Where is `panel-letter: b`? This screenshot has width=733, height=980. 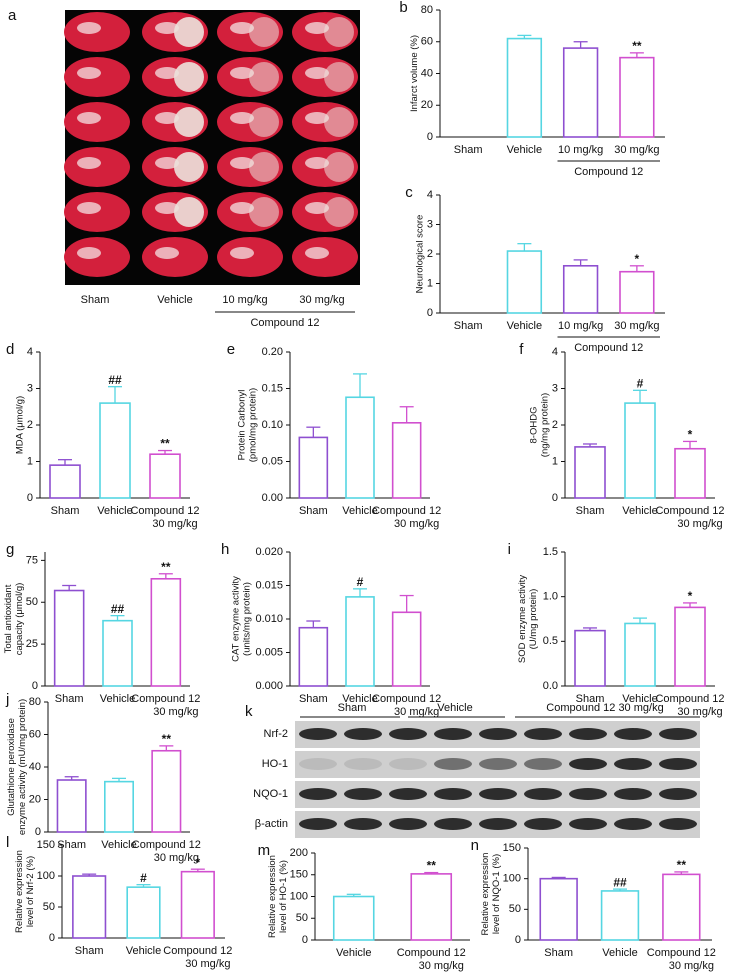
panel-letter: b is located at coordinates (403, 8).